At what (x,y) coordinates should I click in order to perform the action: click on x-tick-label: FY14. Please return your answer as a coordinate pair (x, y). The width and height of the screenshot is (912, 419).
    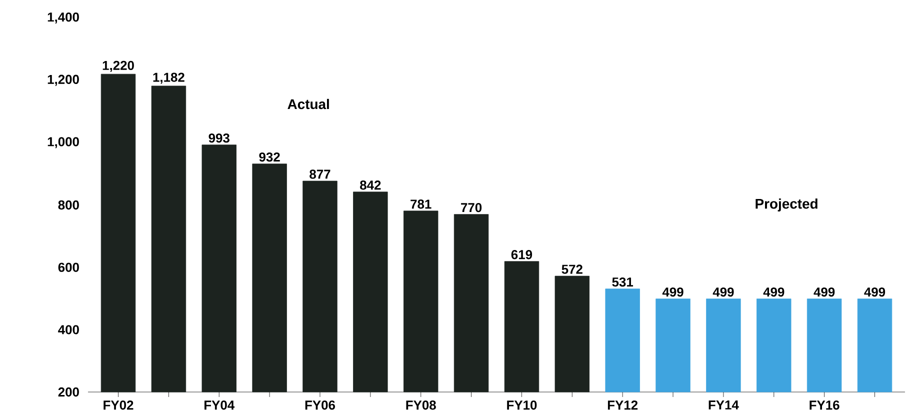
    Looking at the image, I should click on (723, 405).